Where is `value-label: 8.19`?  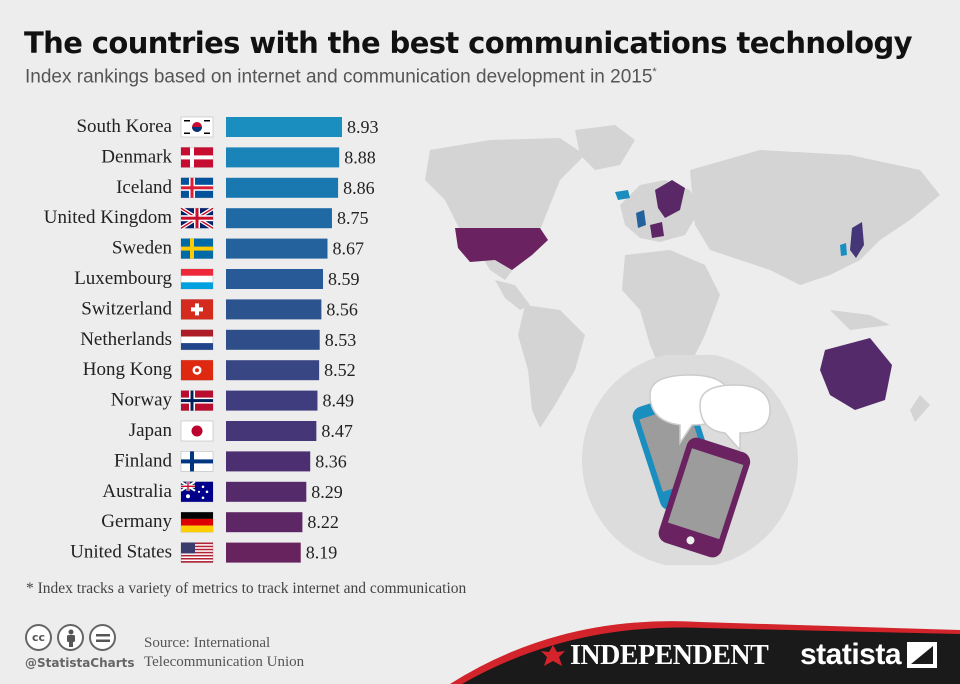 value-label: 8.19 is located at coordinates (322, 553).